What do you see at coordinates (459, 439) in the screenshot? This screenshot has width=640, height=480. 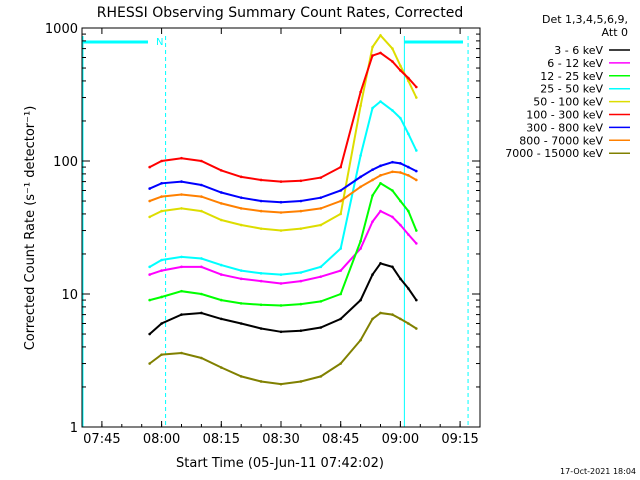 I see `x-tick-label: 09:15` at bounding box center [459, 439].